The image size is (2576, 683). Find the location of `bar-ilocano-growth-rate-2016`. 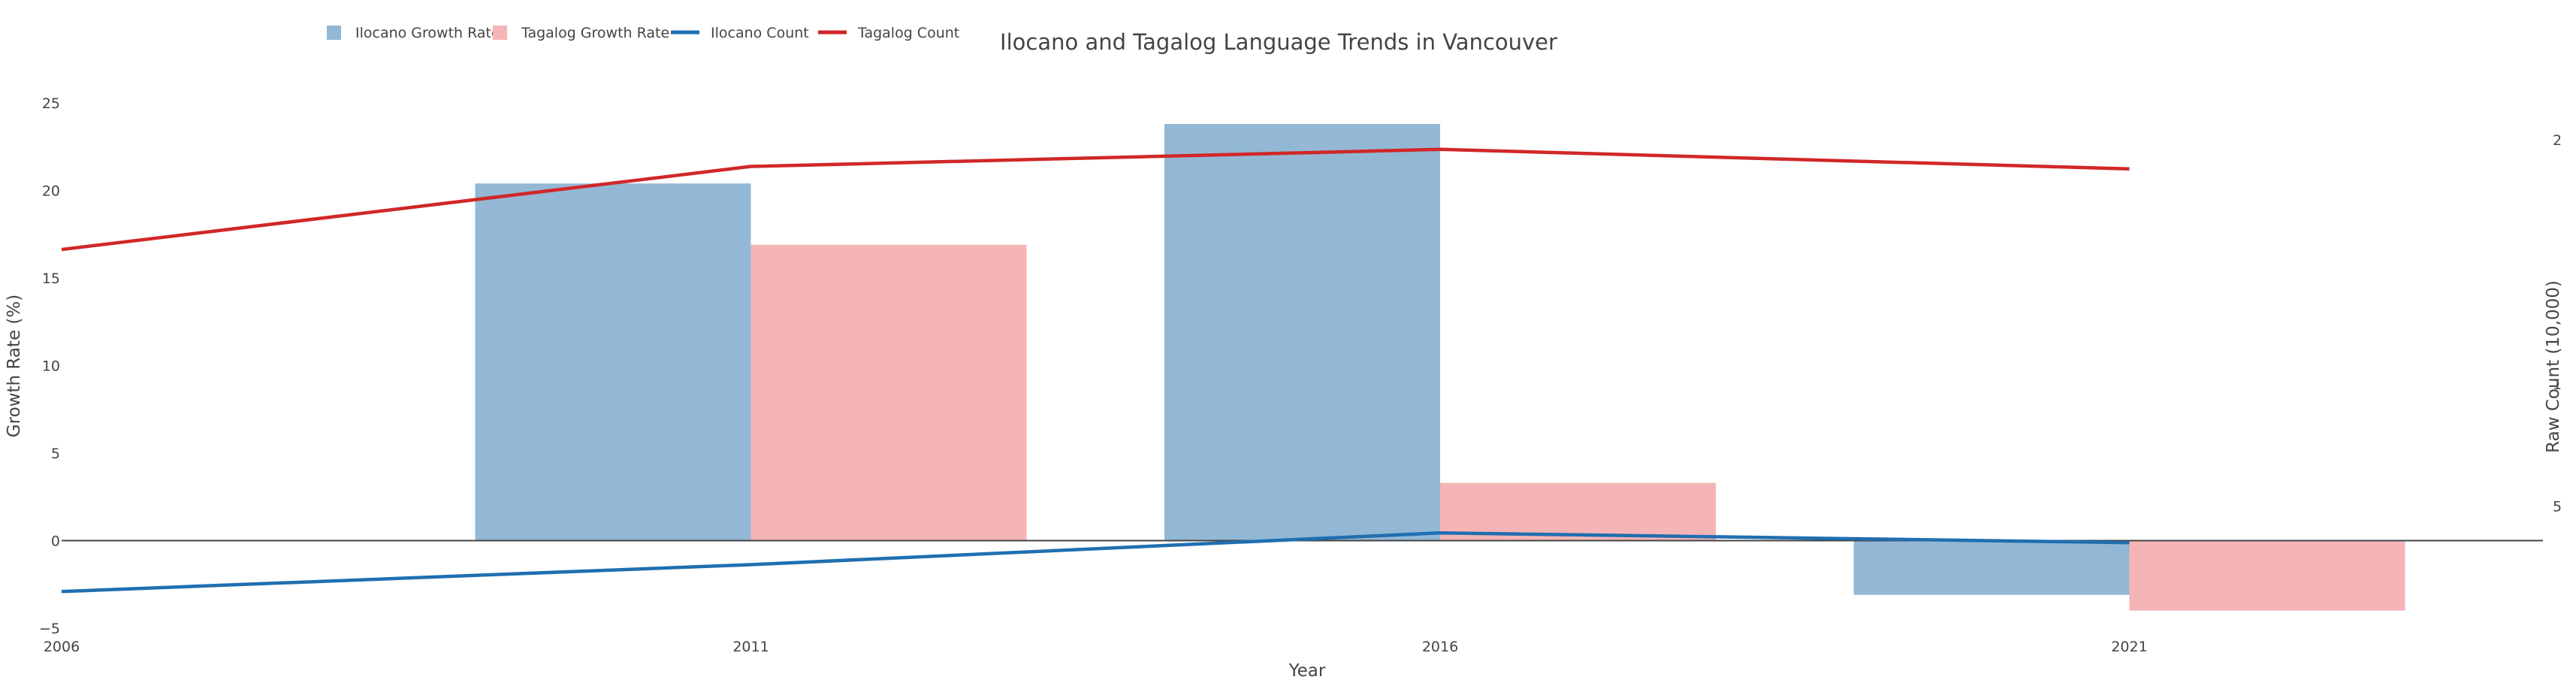

bar-ilocano-growth-rate-2016 is located at coordinates (1302, 332).